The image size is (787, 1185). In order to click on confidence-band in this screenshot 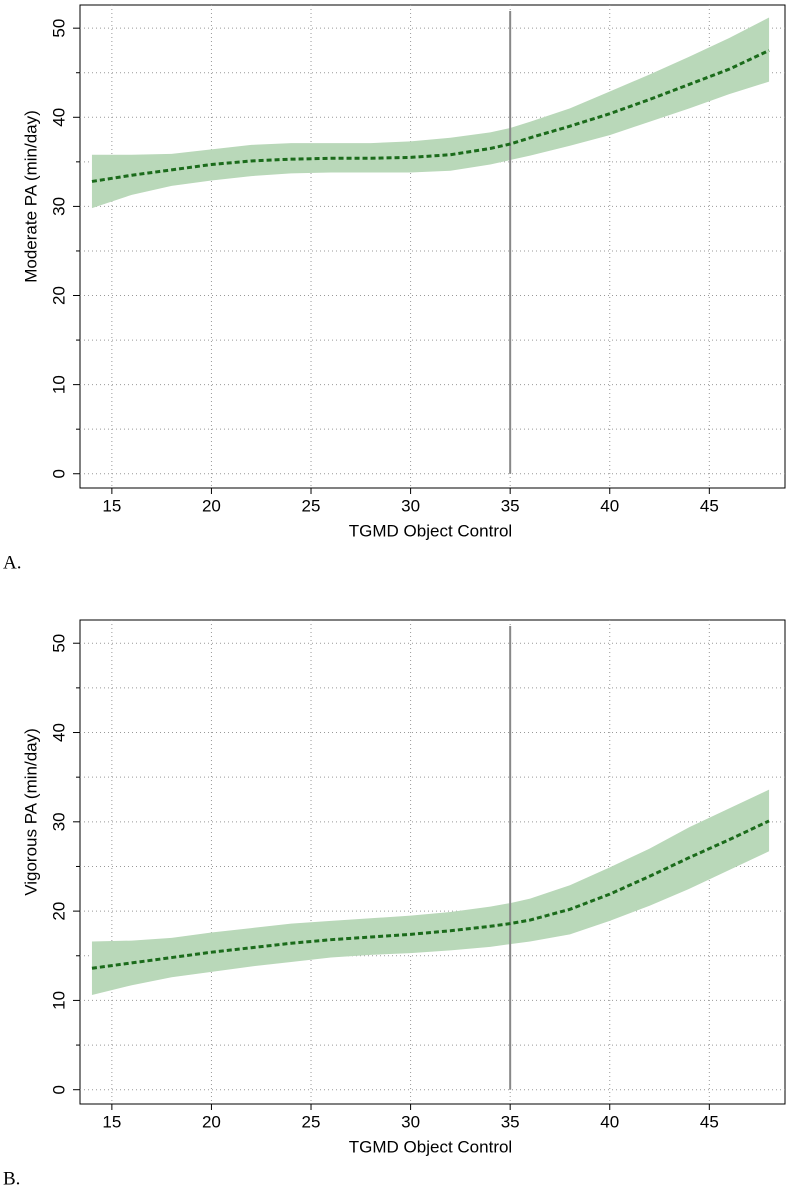, I will do `click(430, 113)`.